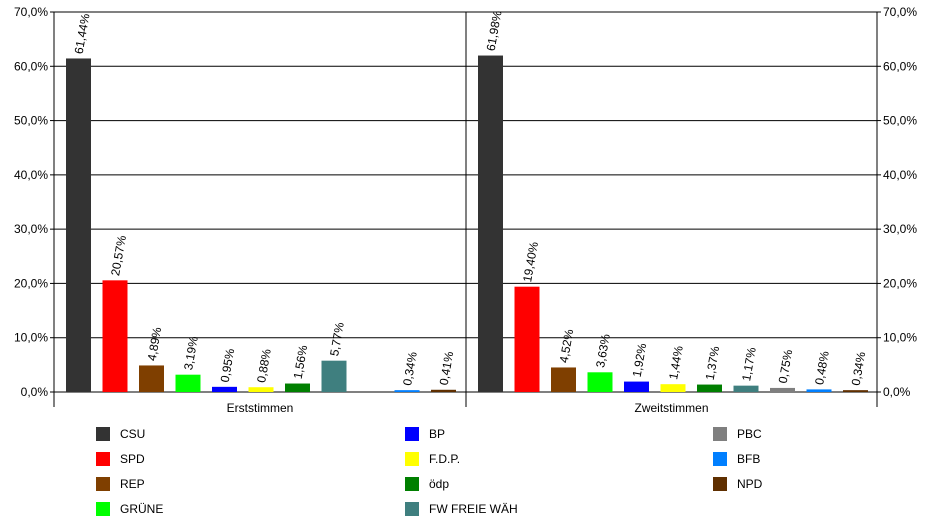 The image size is (938, 530). I want to click on y-tick-label-right: 70,0%, so click(900, 12).